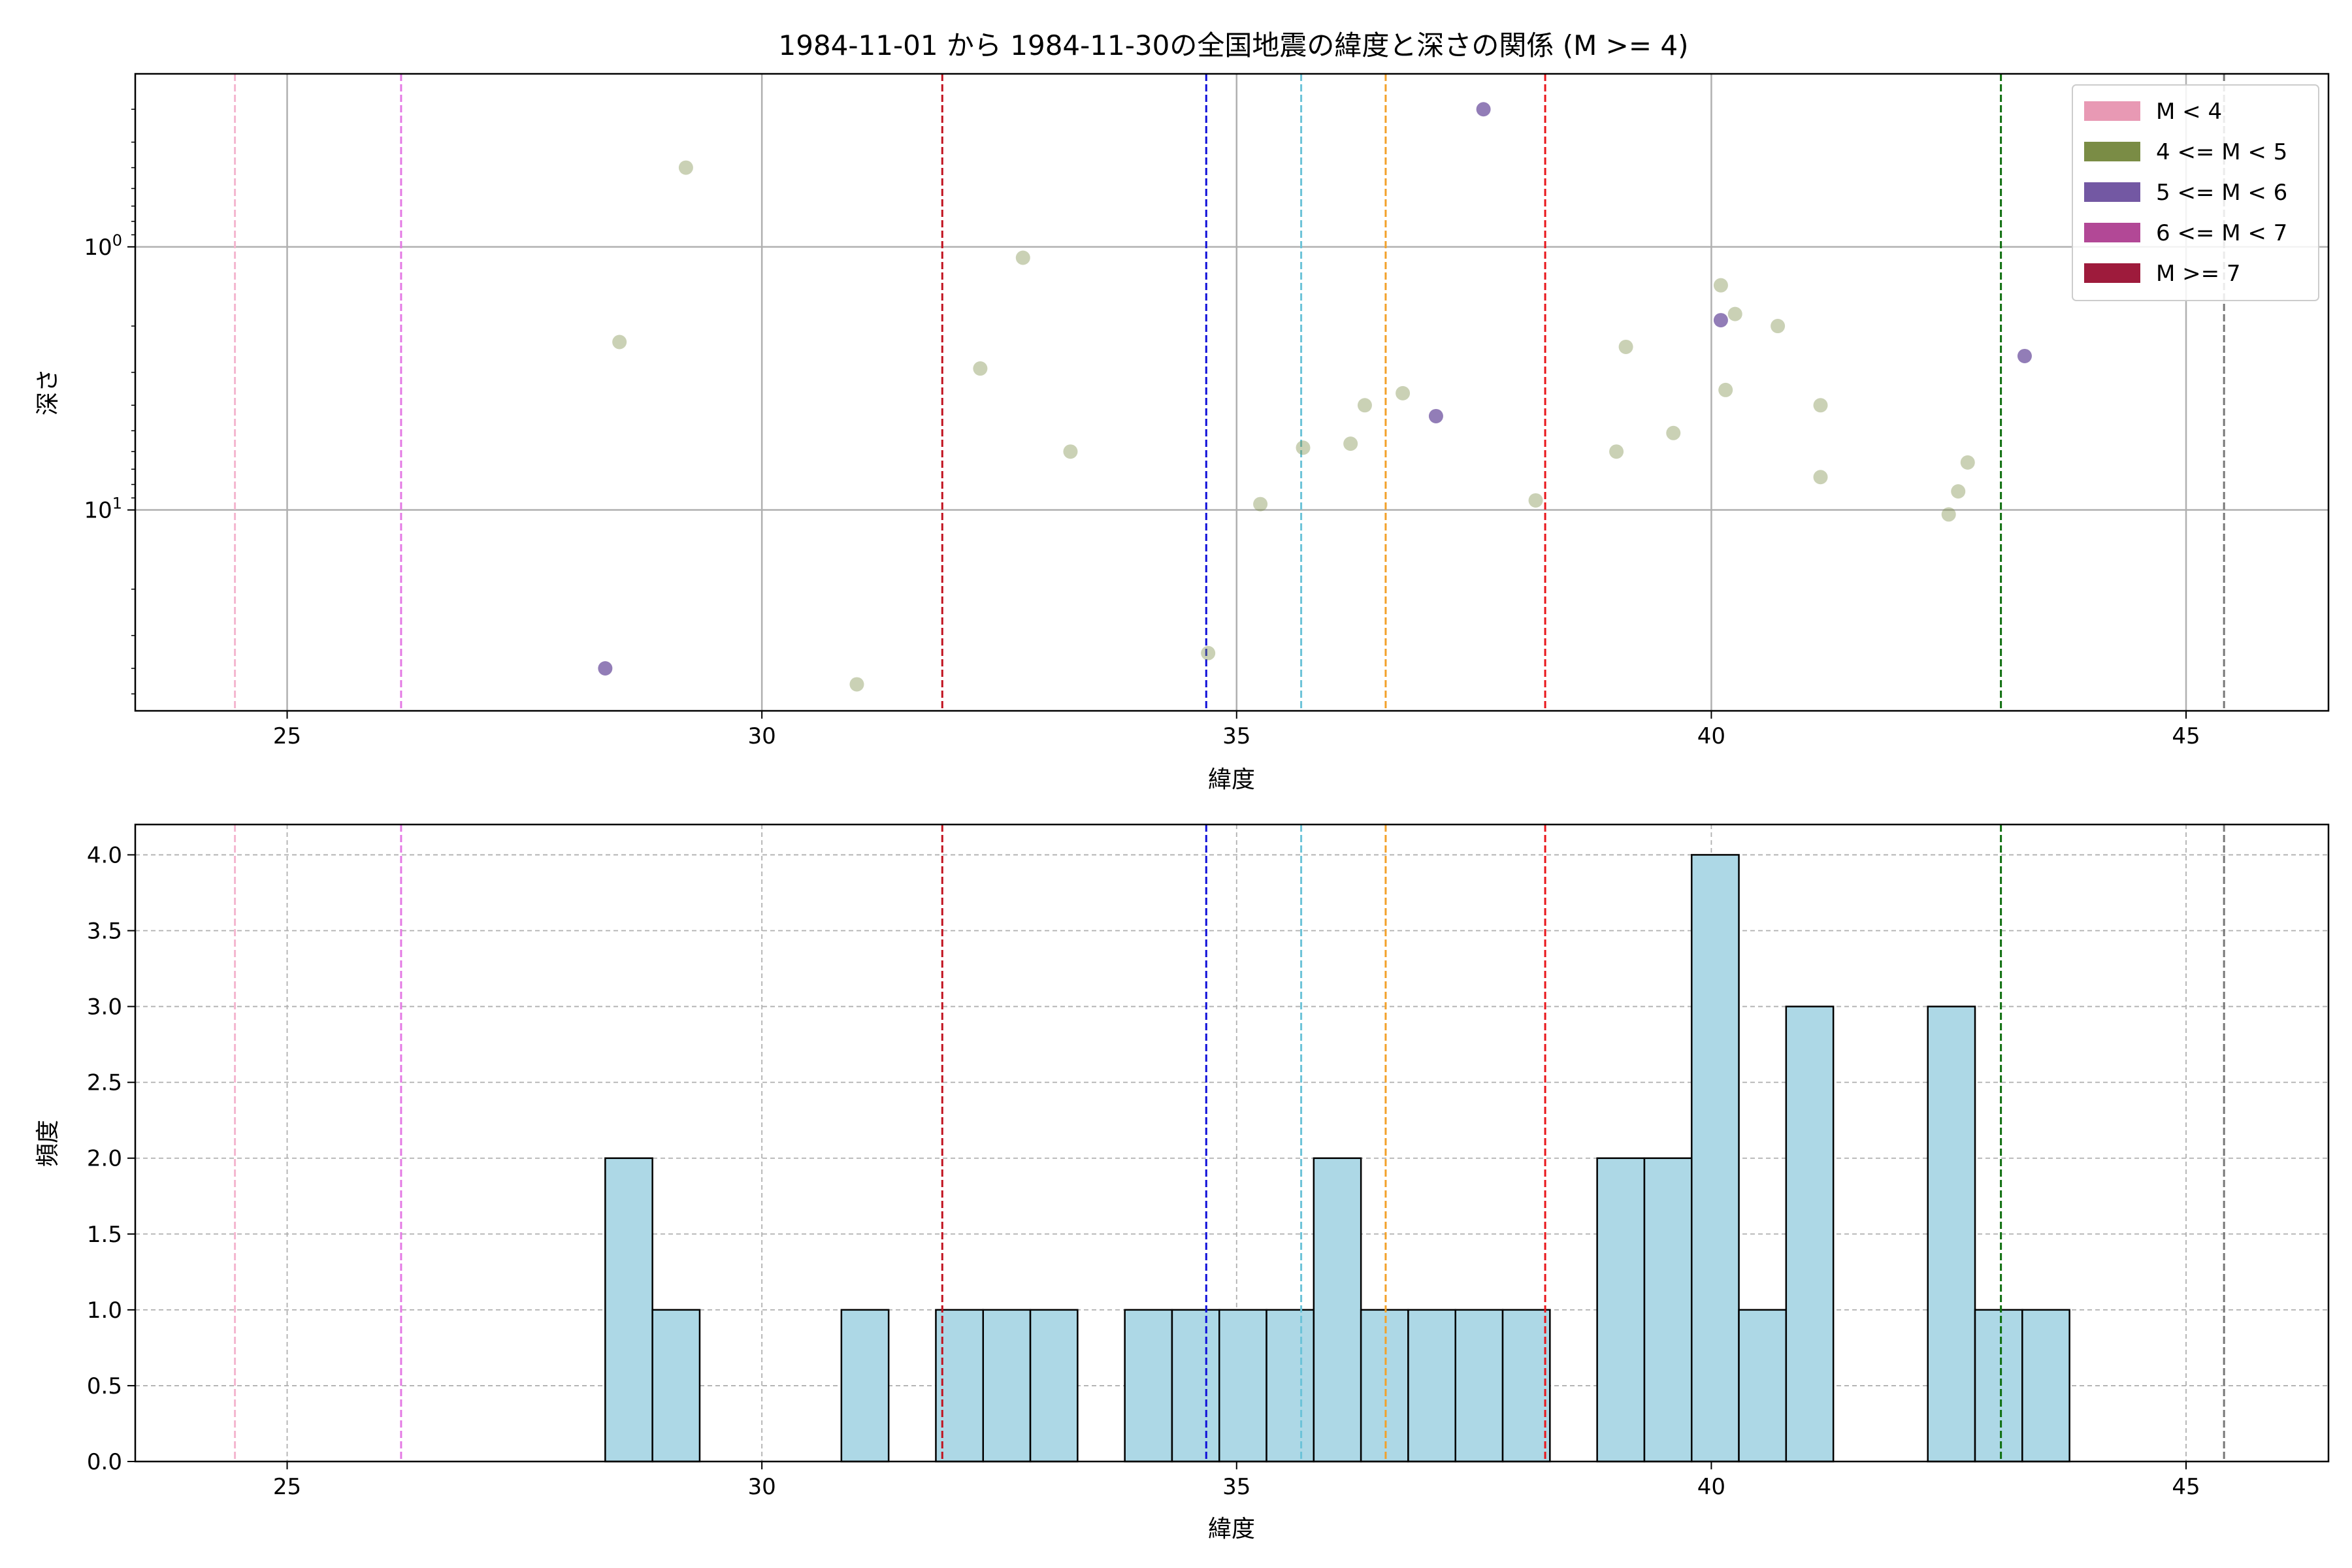 The width and height of the screenshot is (2352, 1568). Describe the element at coordinates (2221, 193) in the screenshot. I see `legend-label: 5 <= M < 6` at that location.